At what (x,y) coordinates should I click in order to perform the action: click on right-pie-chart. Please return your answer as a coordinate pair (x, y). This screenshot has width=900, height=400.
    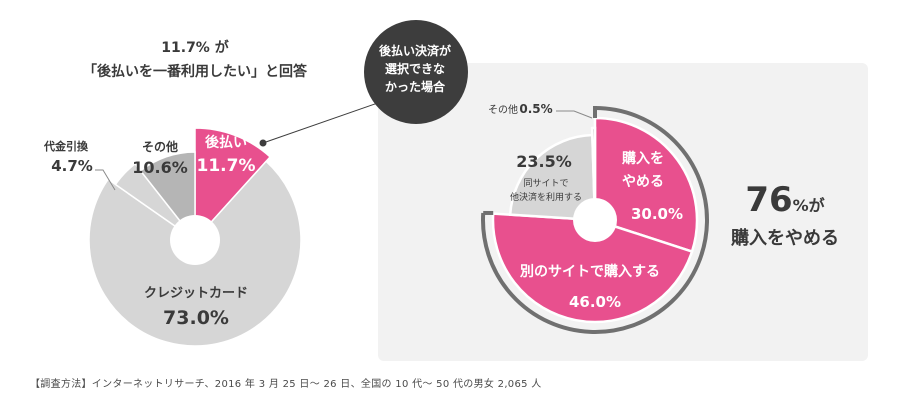
    Looking at the image, I should click on (595, 220).